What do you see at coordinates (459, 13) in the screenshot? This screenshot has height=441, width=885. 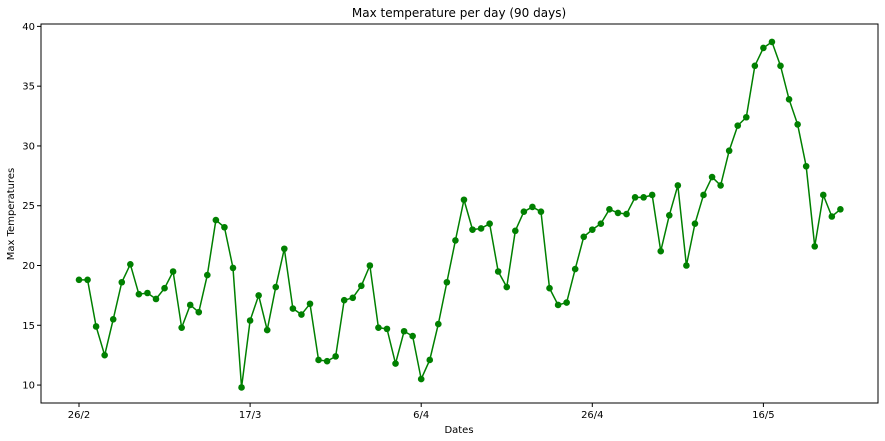 I see `chart-title: Max temperature per day (90 days)` at bounding box center [459, 13].